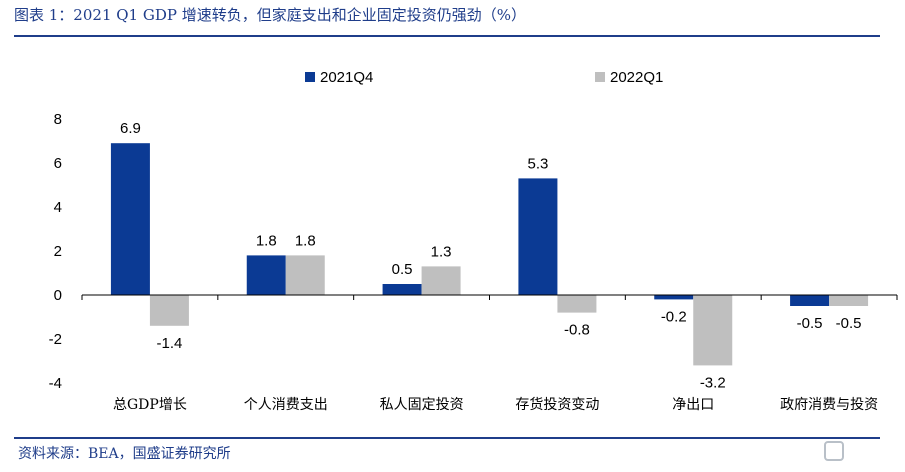  What do you see at coordinates (447, 438) in the screenshot?
I see `bottom-divider` at bounding box center [447, 438].